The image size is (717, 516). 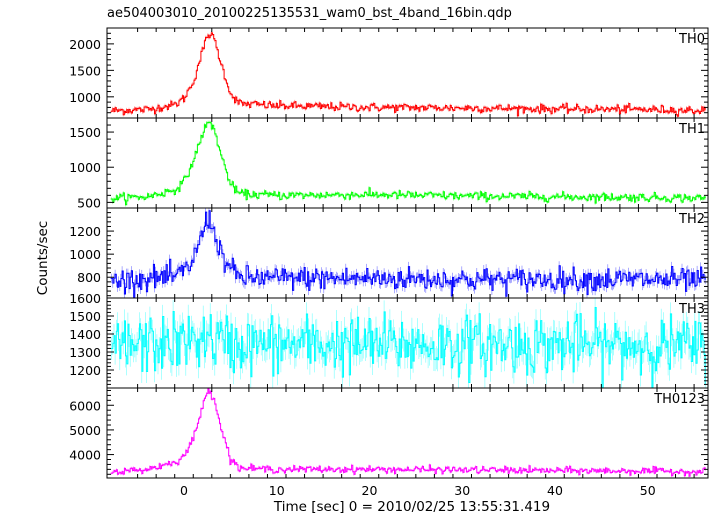 I want to click on y-tick-label: 4000, so click(x=85, y=455).